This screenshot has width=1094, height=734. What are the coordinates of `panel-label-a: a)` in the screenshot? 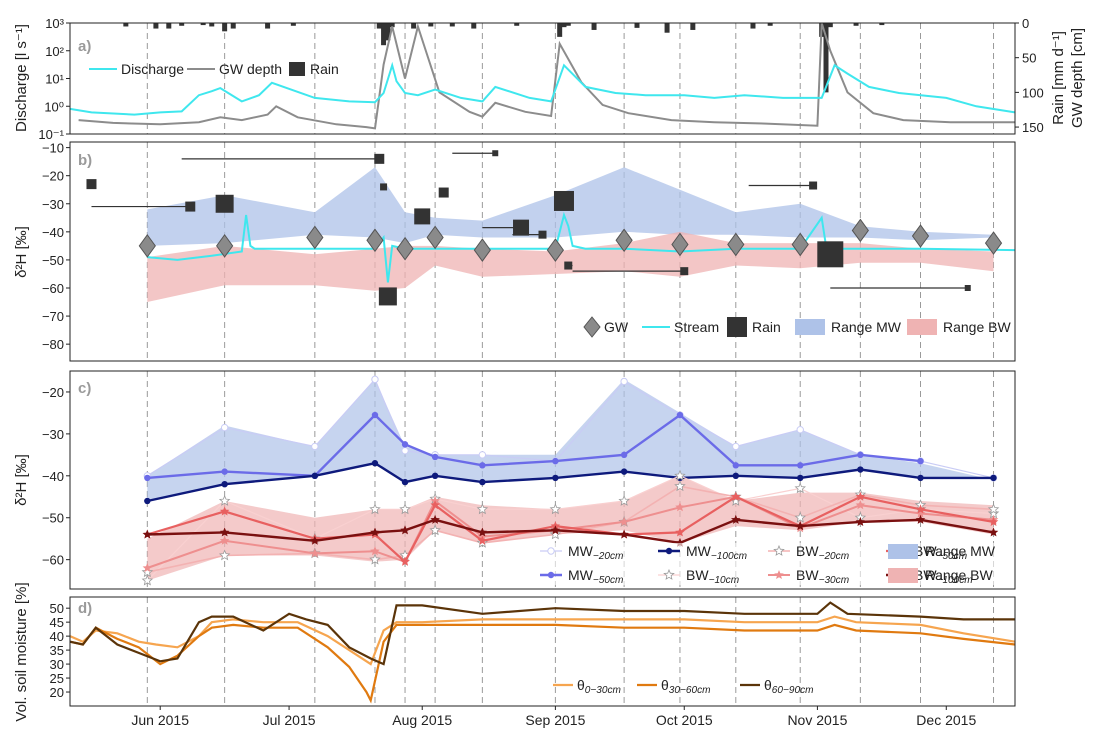 It's located at (84, 46).